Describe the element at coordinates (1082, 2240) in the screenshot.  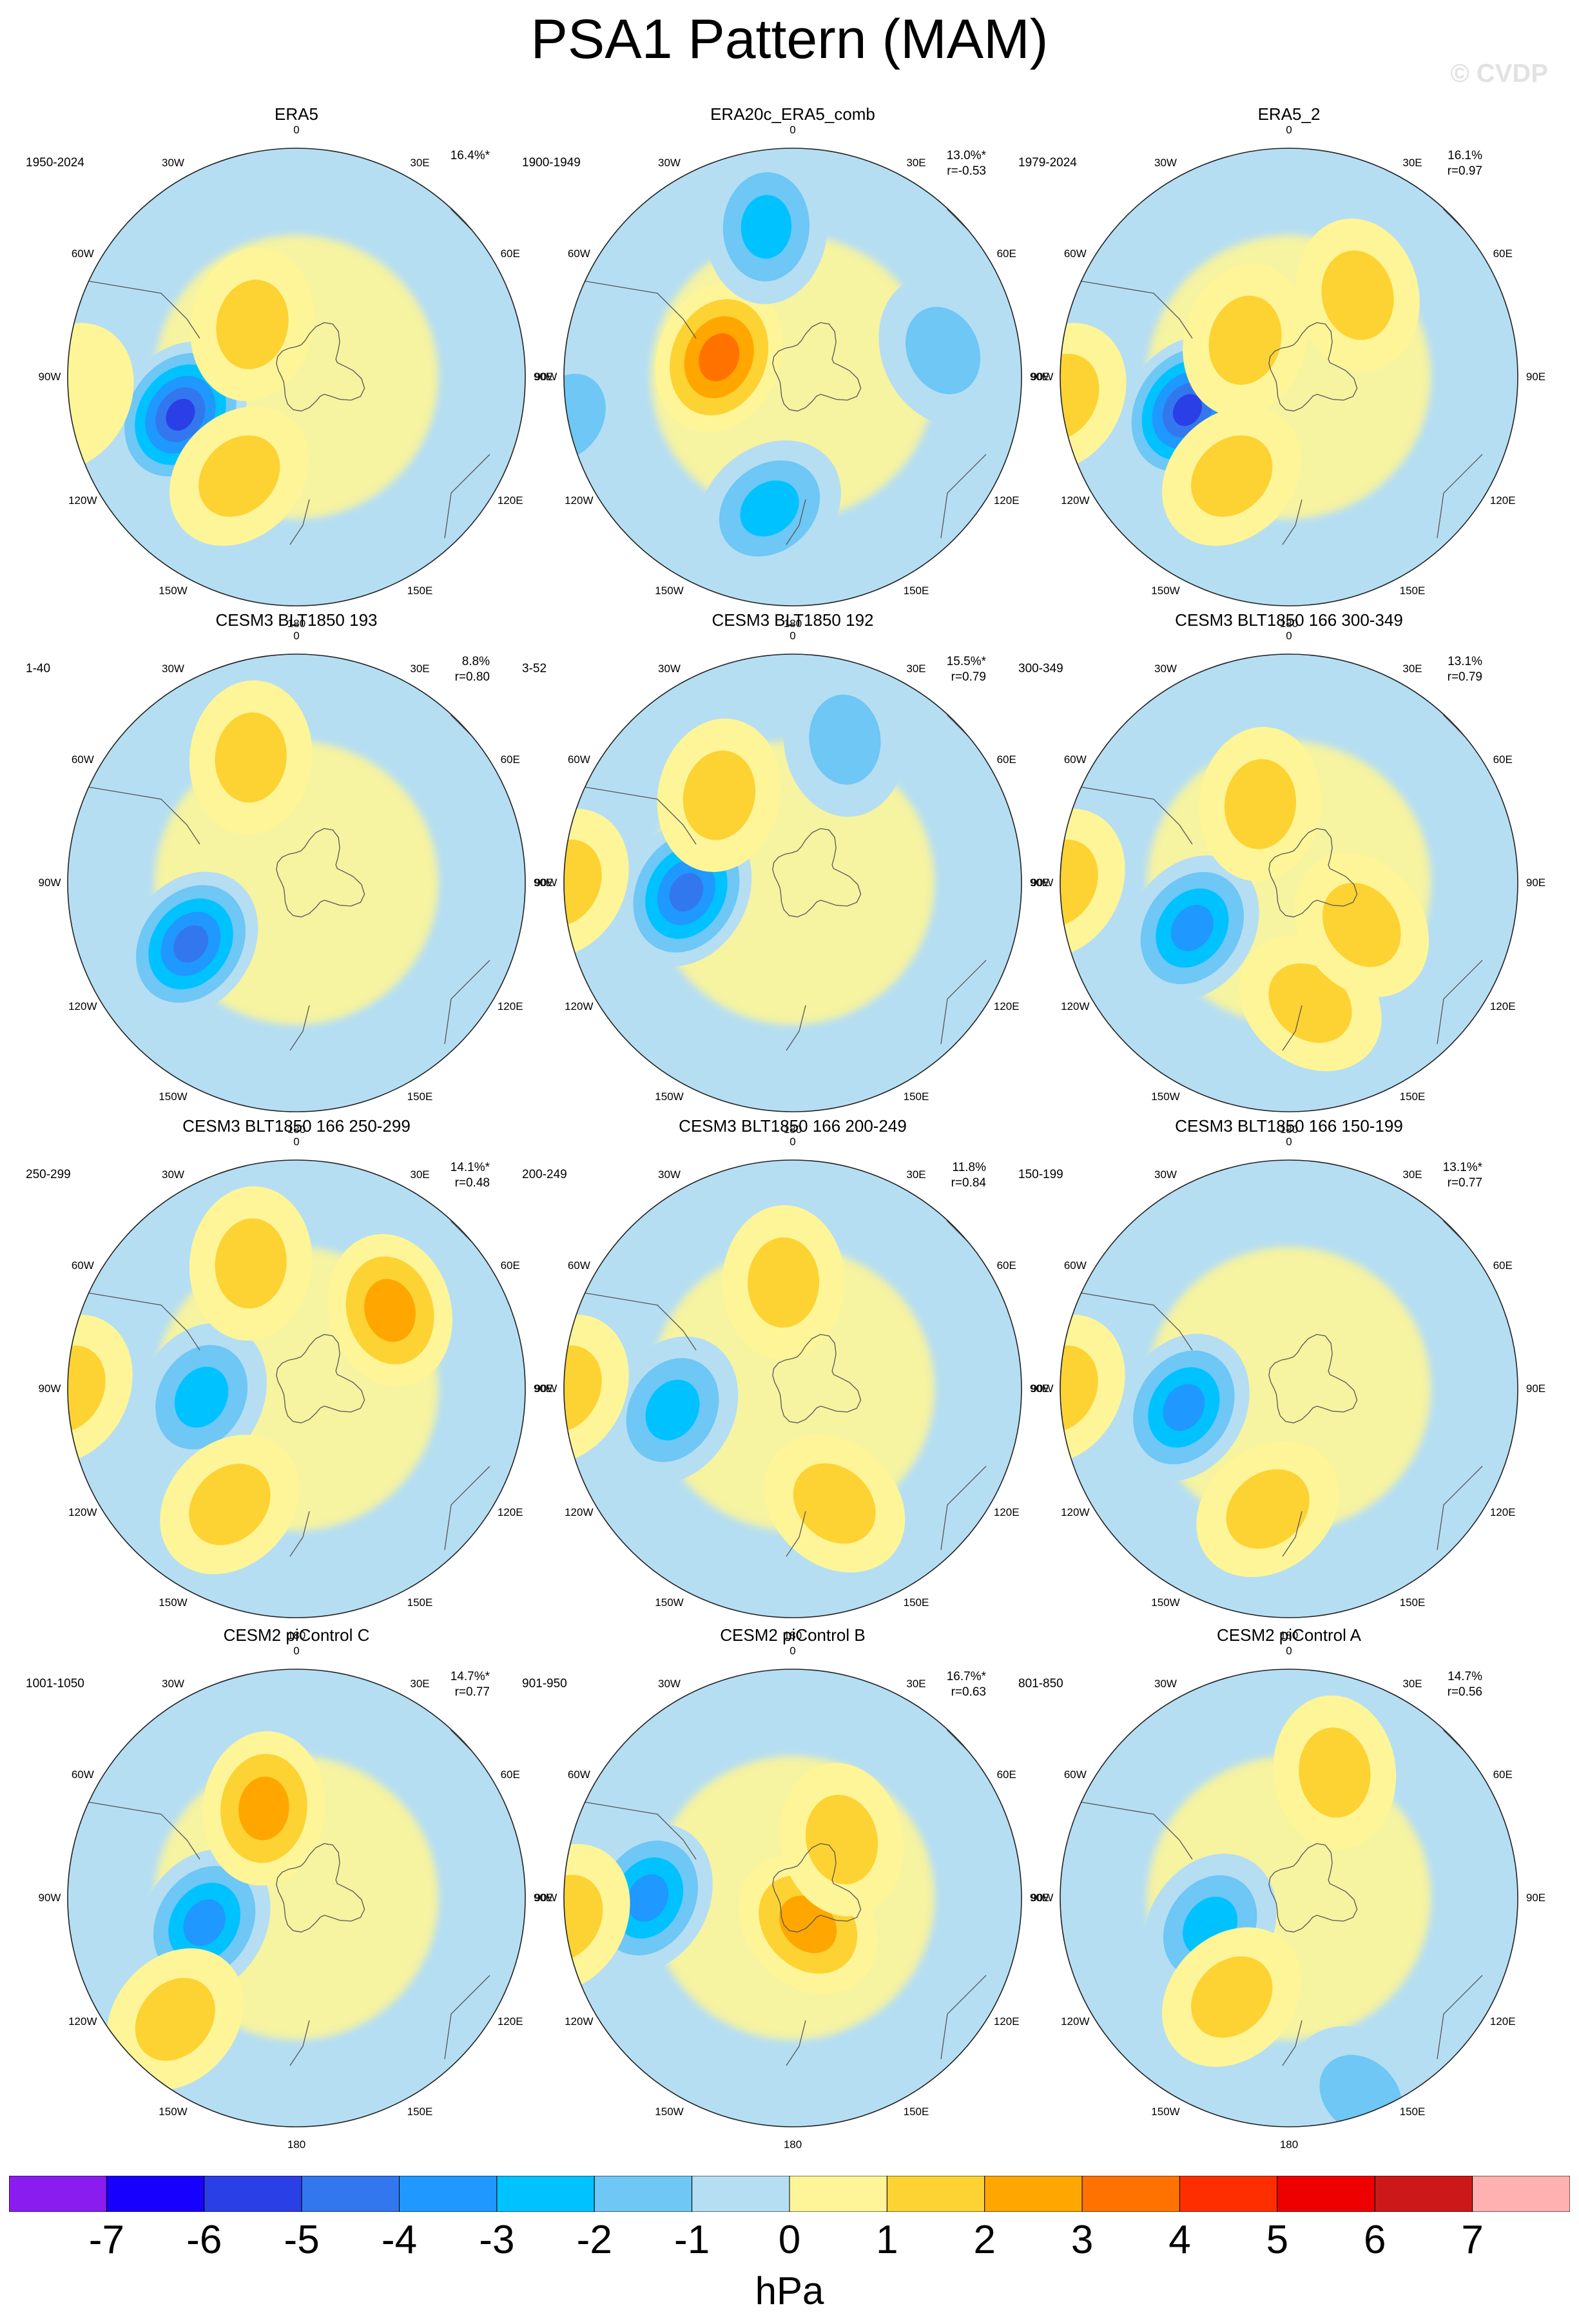
I see `colorbar-tick-label: 3` at that location.